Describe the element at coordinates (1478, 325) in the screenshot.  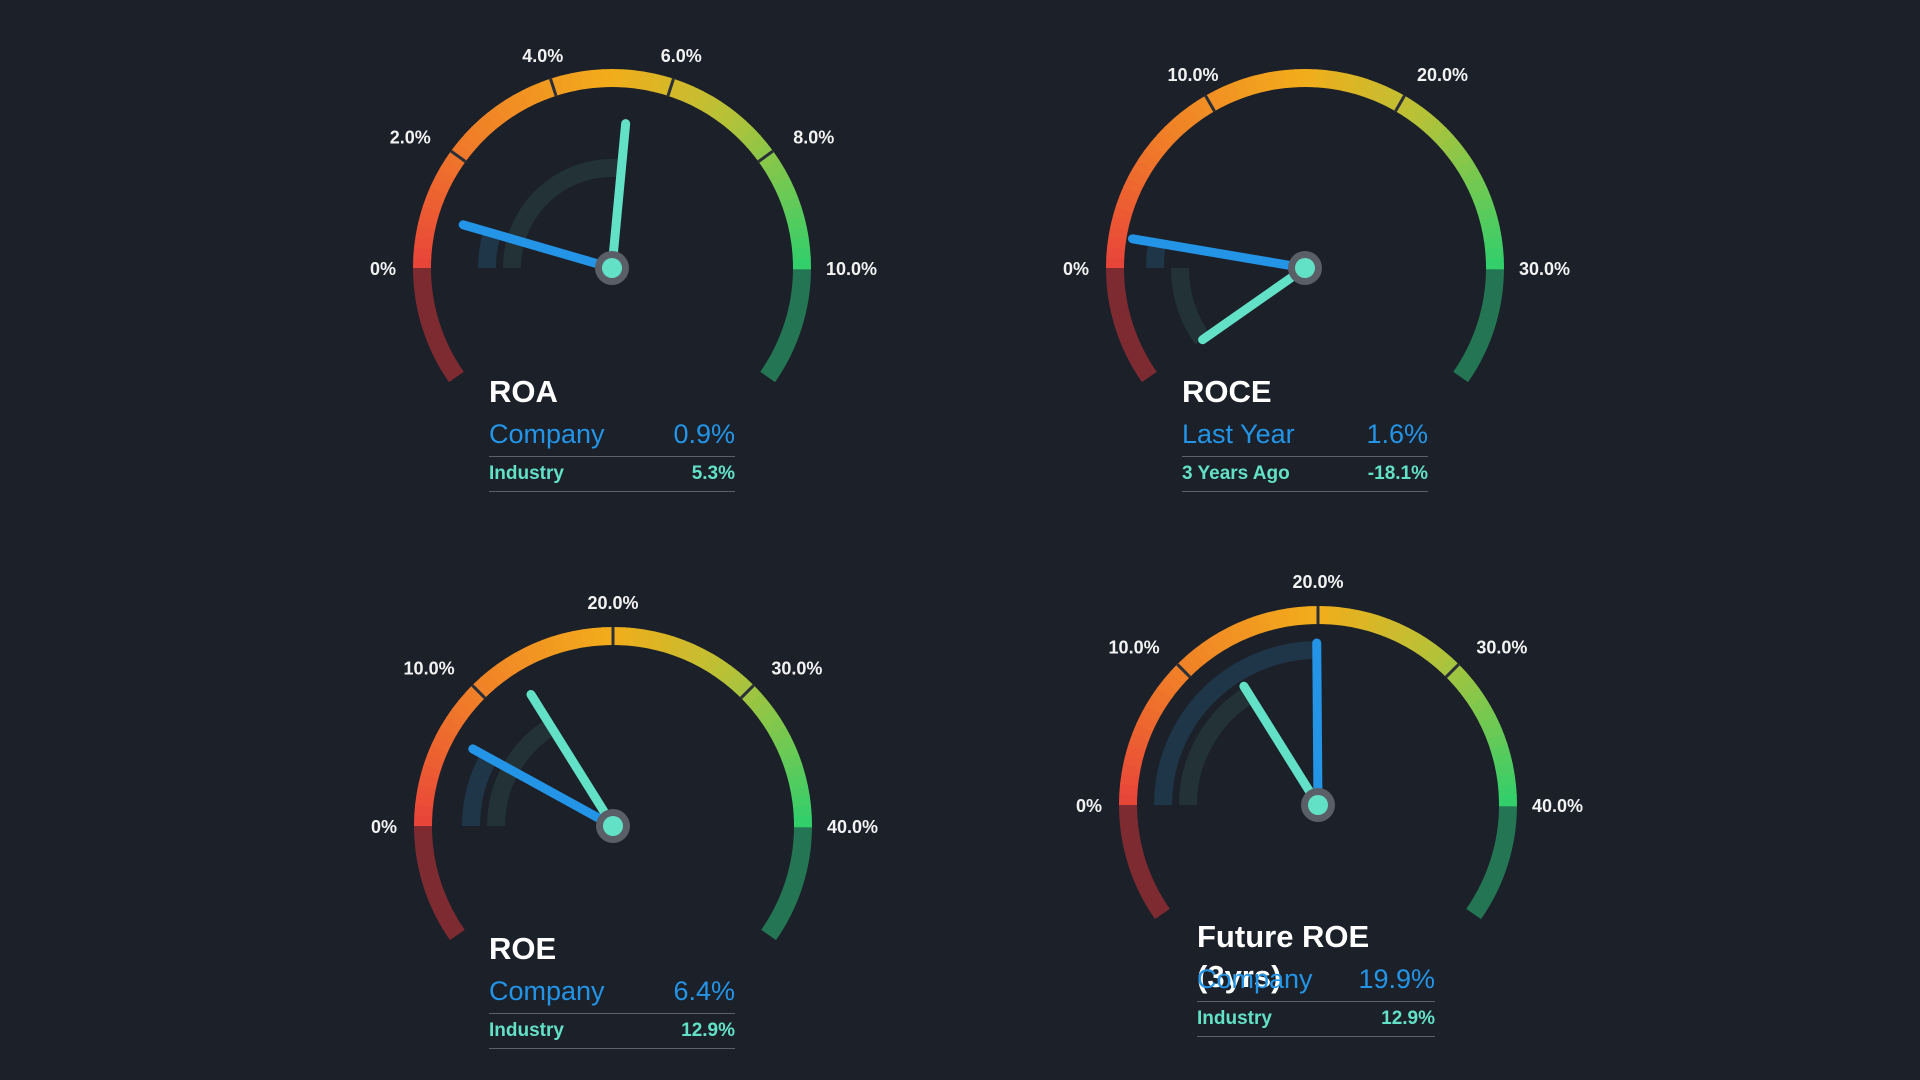
I see `excess-zone-arc` at that location.